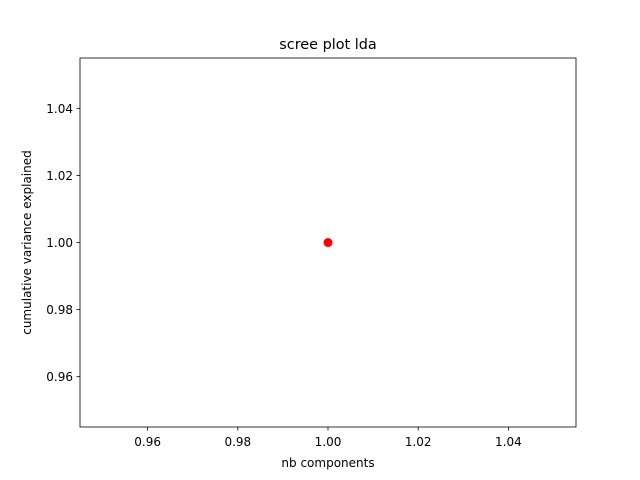  I want to click on data-points, so click(328, 242).